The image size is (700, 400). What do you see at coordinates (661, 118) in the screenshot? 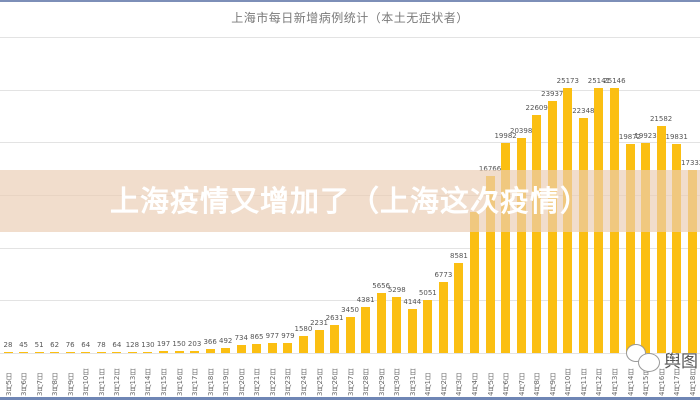
I see `bar-value-label: 21582` at bounding box center [661, 118].